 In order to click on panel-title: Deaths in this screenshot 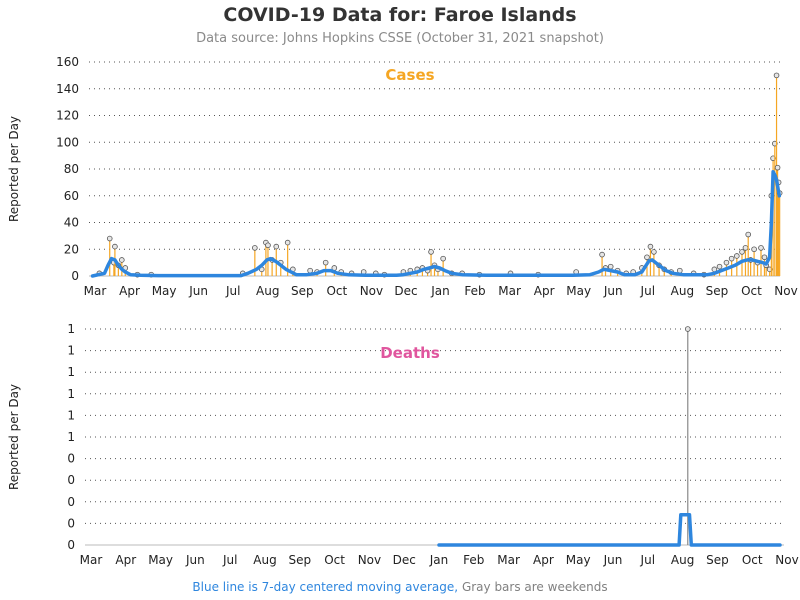, I will do `click(410, 353)`.